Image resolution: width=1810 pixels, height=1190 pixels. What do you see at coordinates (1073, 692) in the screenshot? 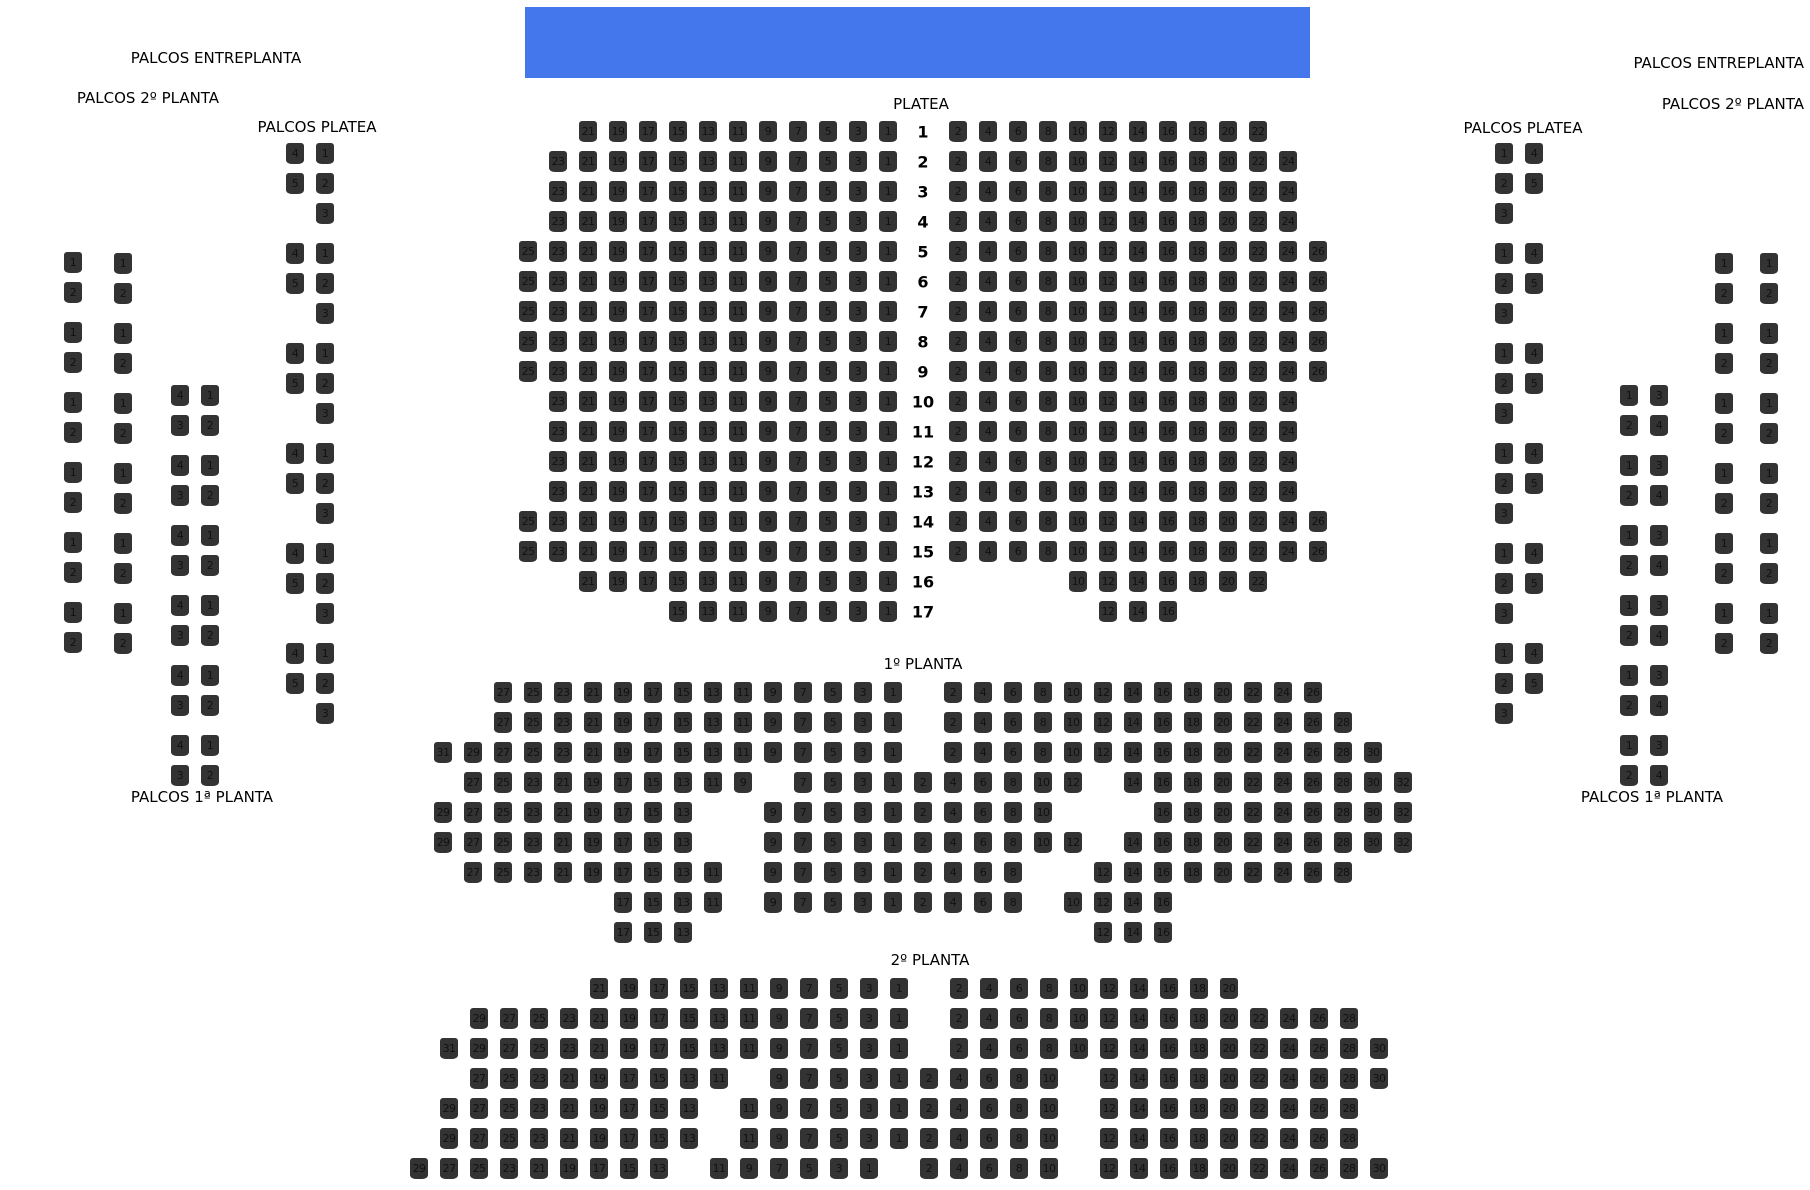
I see `seat-1-planta-10: 10` at bounding box center [1073, 692].